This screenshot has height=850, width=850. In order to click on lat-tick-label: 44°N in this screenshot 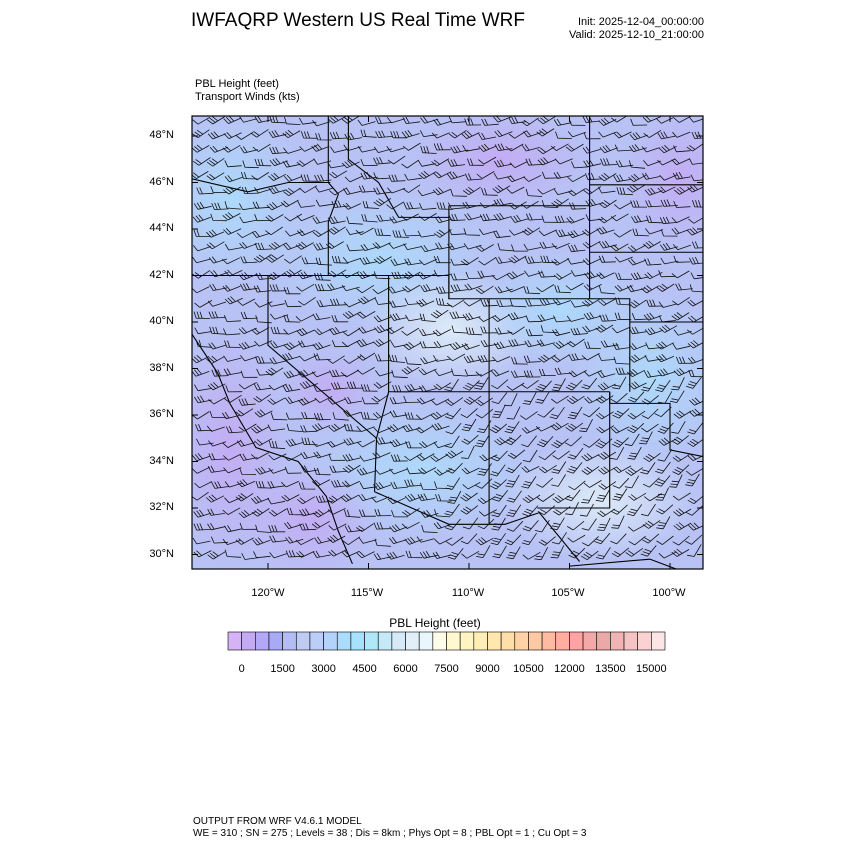, I will do `click(161, 228)`.